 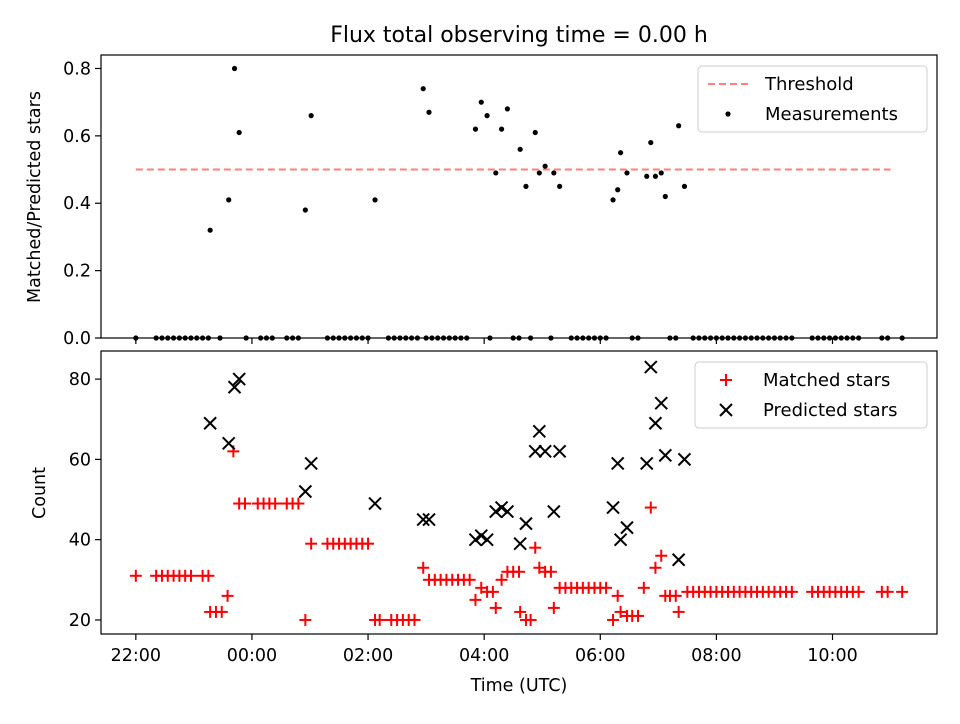 I want to click on counts-y-axis-label: Count, so click(x=40, y=493).